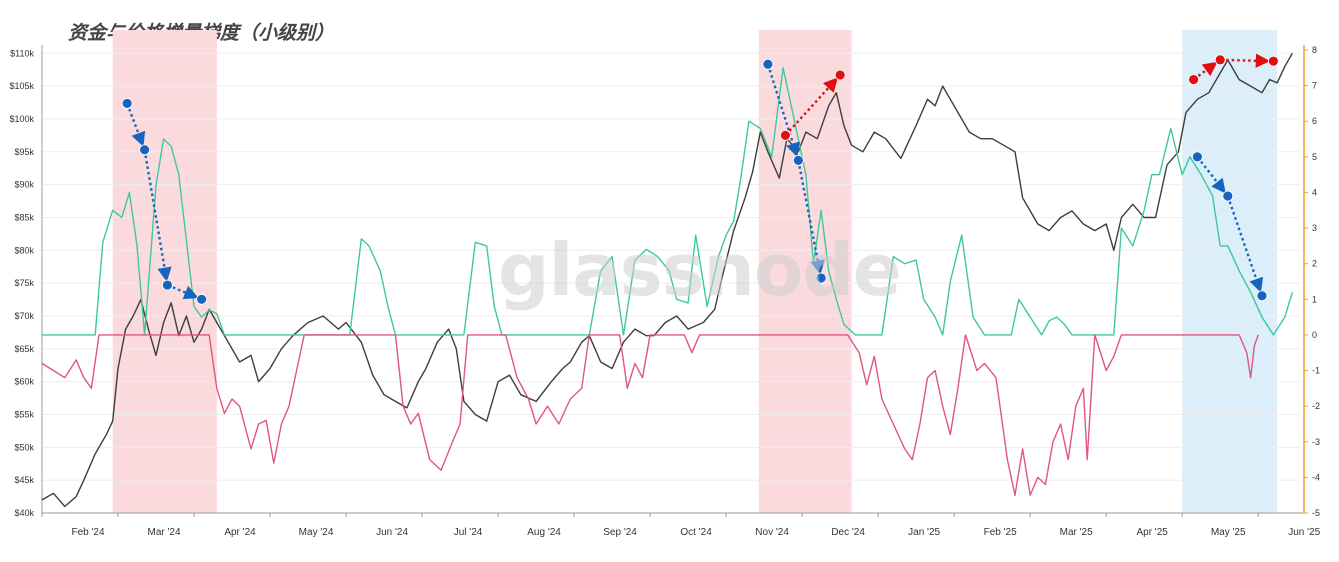 This screenshot has width=1339, height=562. I want to click on right-tick-label-2: -3, so click(1316, 442).